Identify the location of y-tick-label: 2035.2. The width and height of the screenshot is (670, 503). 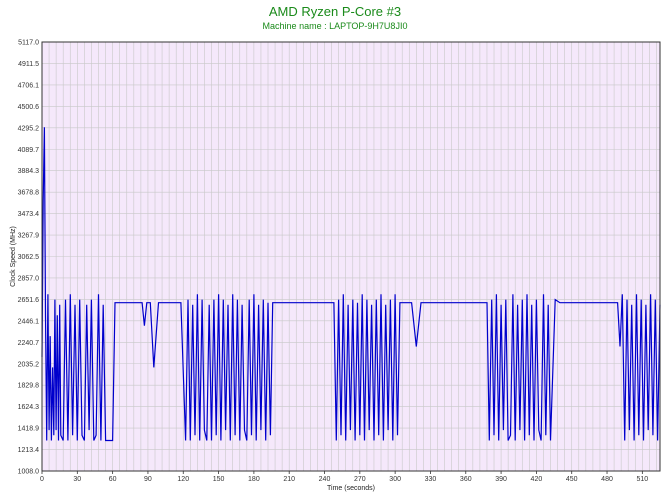
(29, 364).